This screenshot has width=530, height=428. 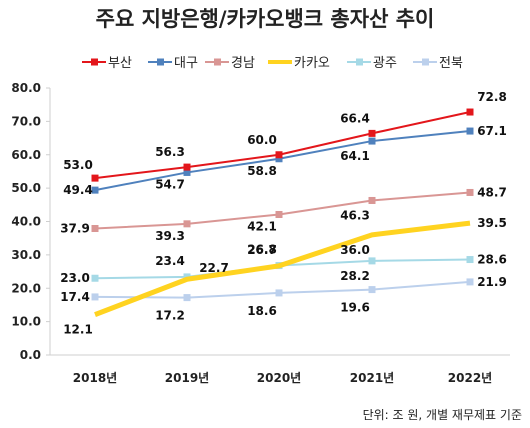 What do you see at coordinates (26, 255) in the screenshot?
I see `y-tick-label: 30.0` at bounding box center [26, 255].